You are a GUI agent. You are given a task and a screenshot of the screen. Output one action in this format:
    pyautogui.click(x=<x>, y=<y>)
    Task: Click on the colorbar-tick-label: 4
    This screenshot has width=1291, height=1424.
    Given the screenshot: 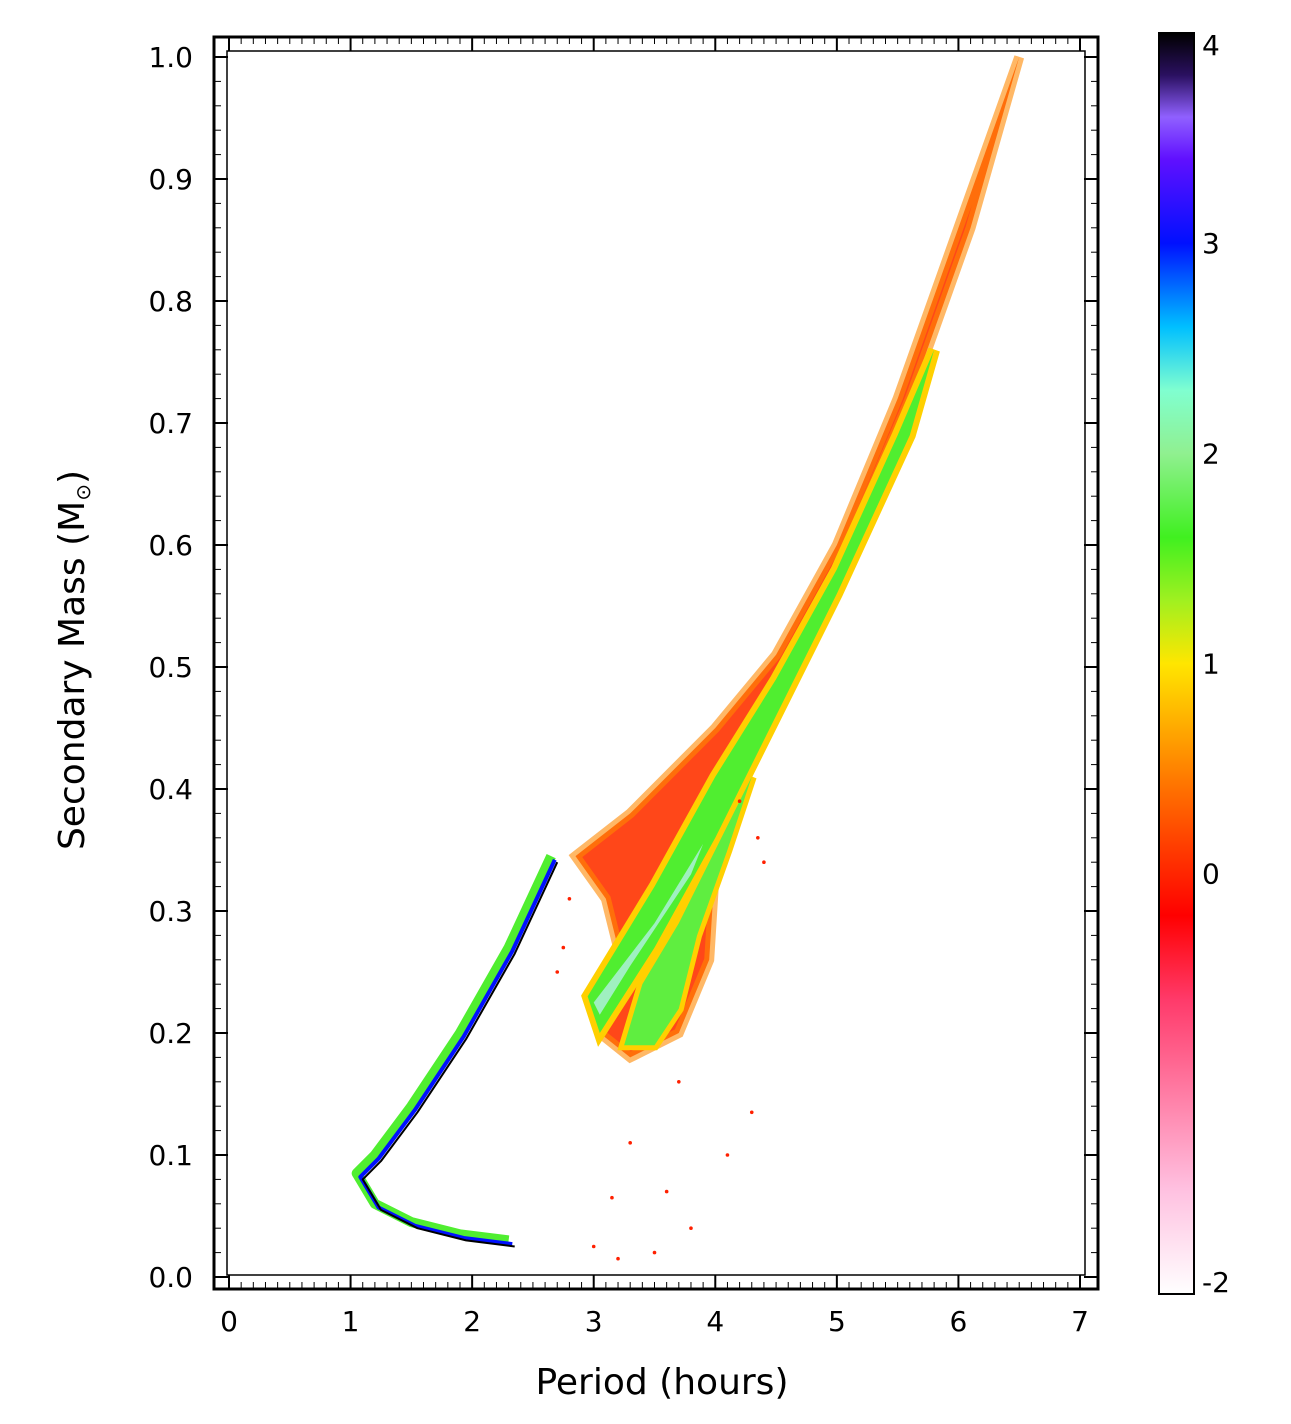 What is the action you would take?
    pyautogui.click(x=1211, y=45)
    